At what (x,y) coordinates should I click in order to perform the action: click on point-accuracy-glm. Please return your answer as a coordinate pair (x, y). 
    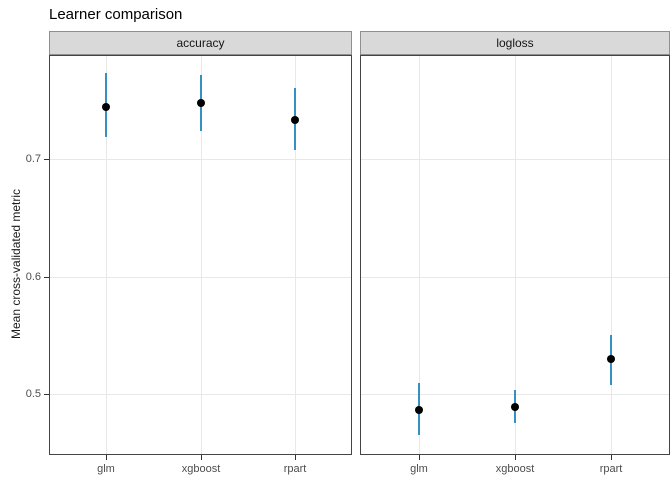
    Looking at the image, I should click on (106, 106).